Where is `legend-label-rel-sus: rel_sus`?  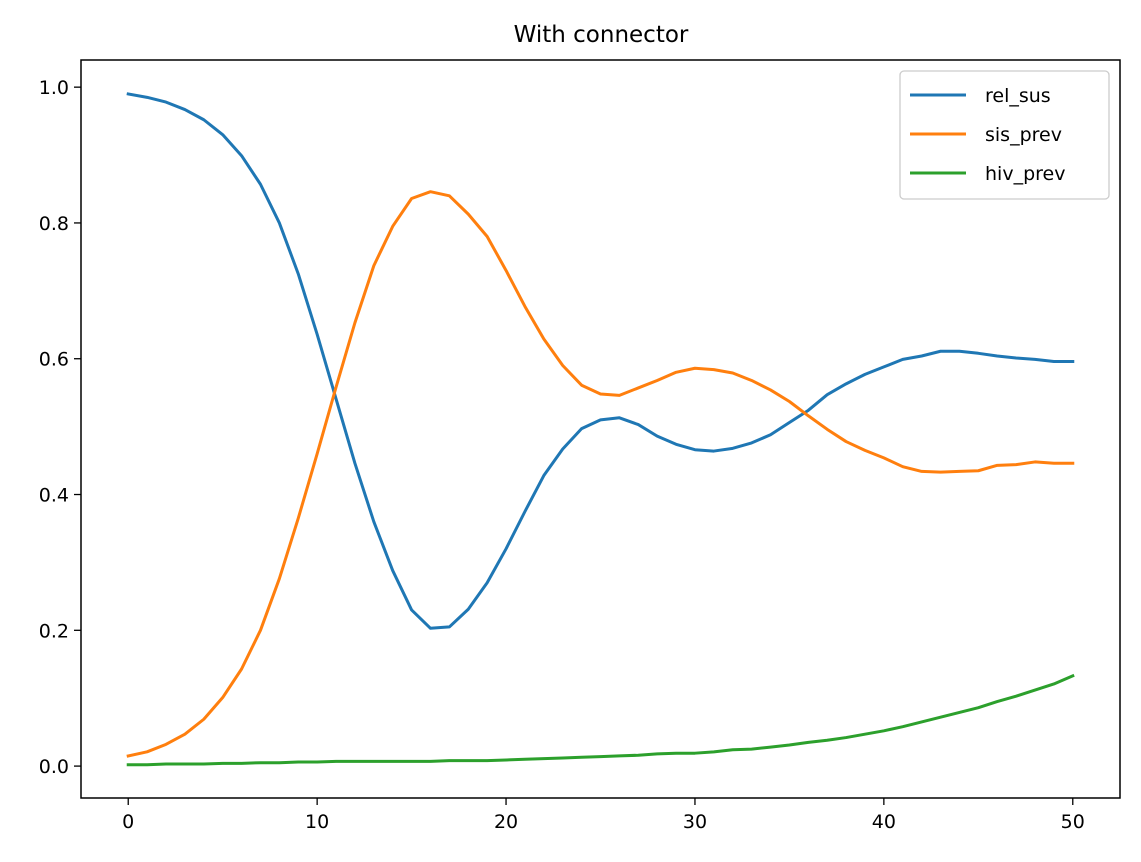 legend-label-rel-sus: rel_sus is located at coordinates (1018, 96).